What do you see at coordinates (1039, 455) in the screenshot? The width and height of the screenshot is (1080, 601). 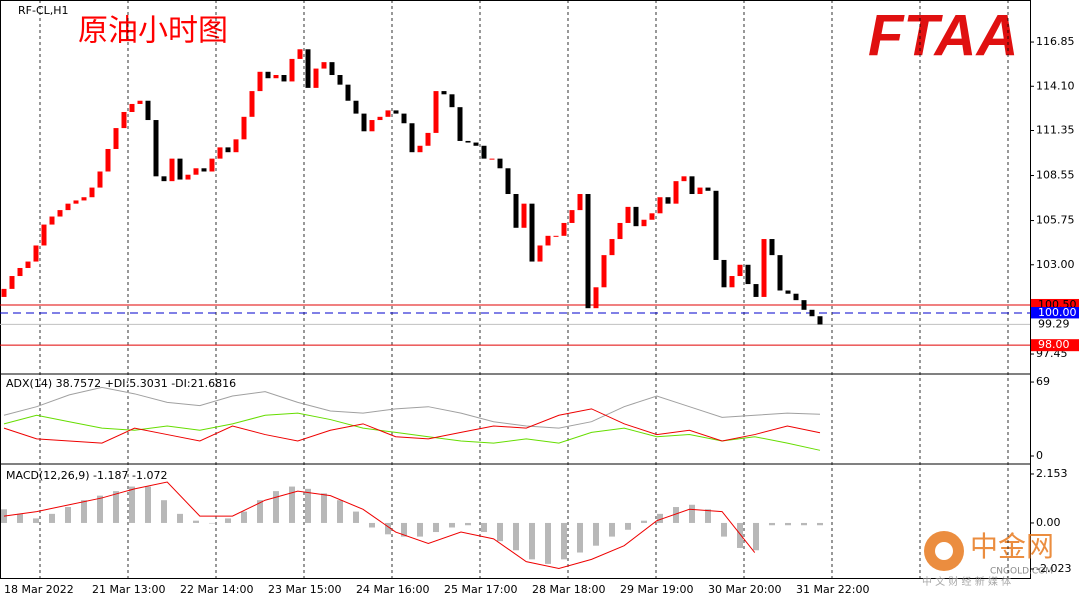 I see `y-tick-label: 0` at bounding box center [1039, 455].